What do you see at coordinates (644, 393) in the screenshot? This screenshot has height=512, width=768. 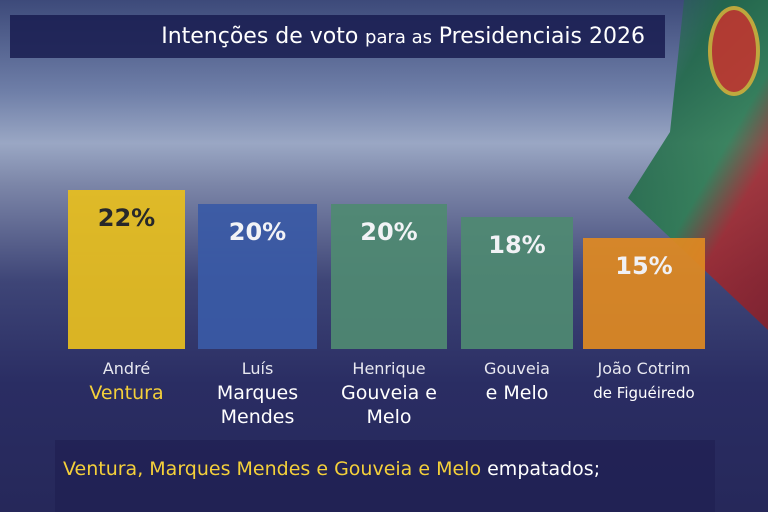 I see `candidate-surname: de Figuéiredo` at bounding box center [644, 393].